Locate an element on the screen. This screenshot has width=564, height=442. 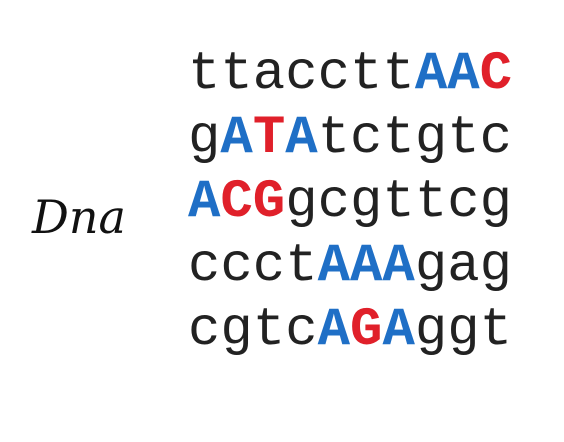
sequence-segment: AA is located at coordinates (447, 74).